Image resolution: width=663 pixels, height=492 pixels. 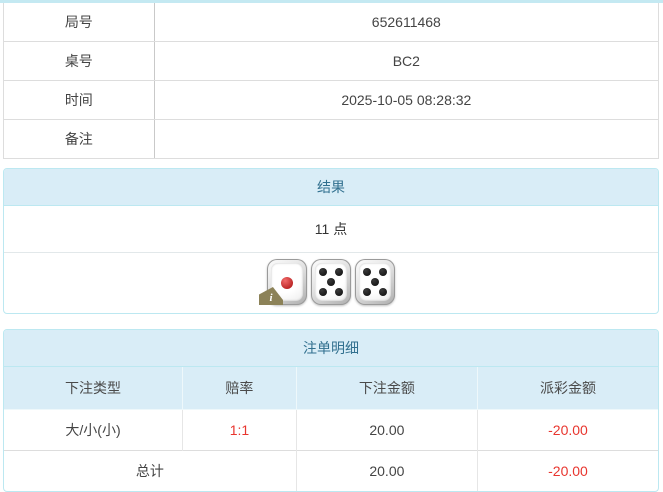 I want to click on time-label: 时间, so click(x=79, y=100).